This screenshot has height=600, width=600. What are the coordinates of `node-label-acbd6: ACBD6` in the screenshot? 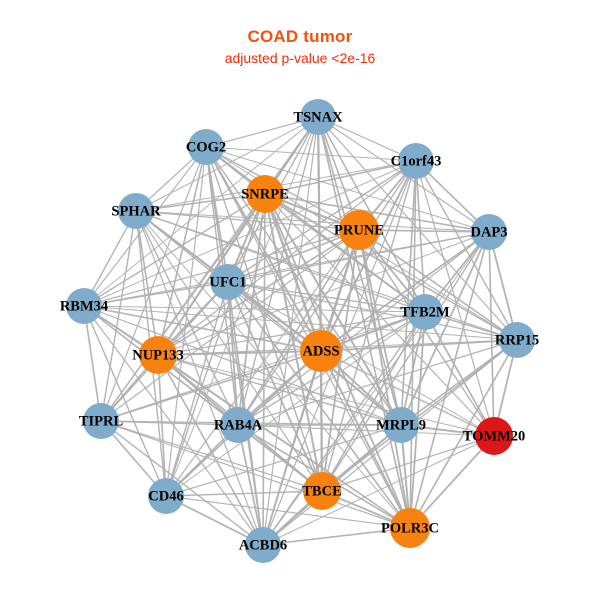 It's located at (263, 545).